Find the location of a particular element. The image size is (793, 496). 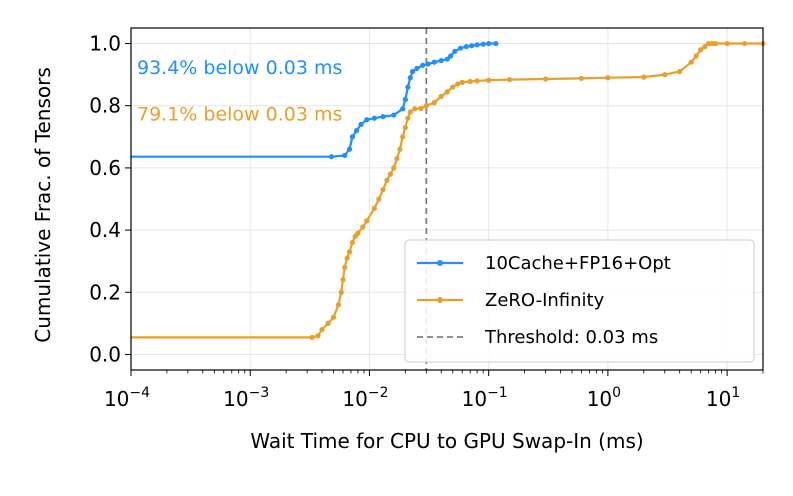

annotation-layer: 93.4% below 0.03 ms 79.1% below 0.03 ms is located at coordinates (239, 91).